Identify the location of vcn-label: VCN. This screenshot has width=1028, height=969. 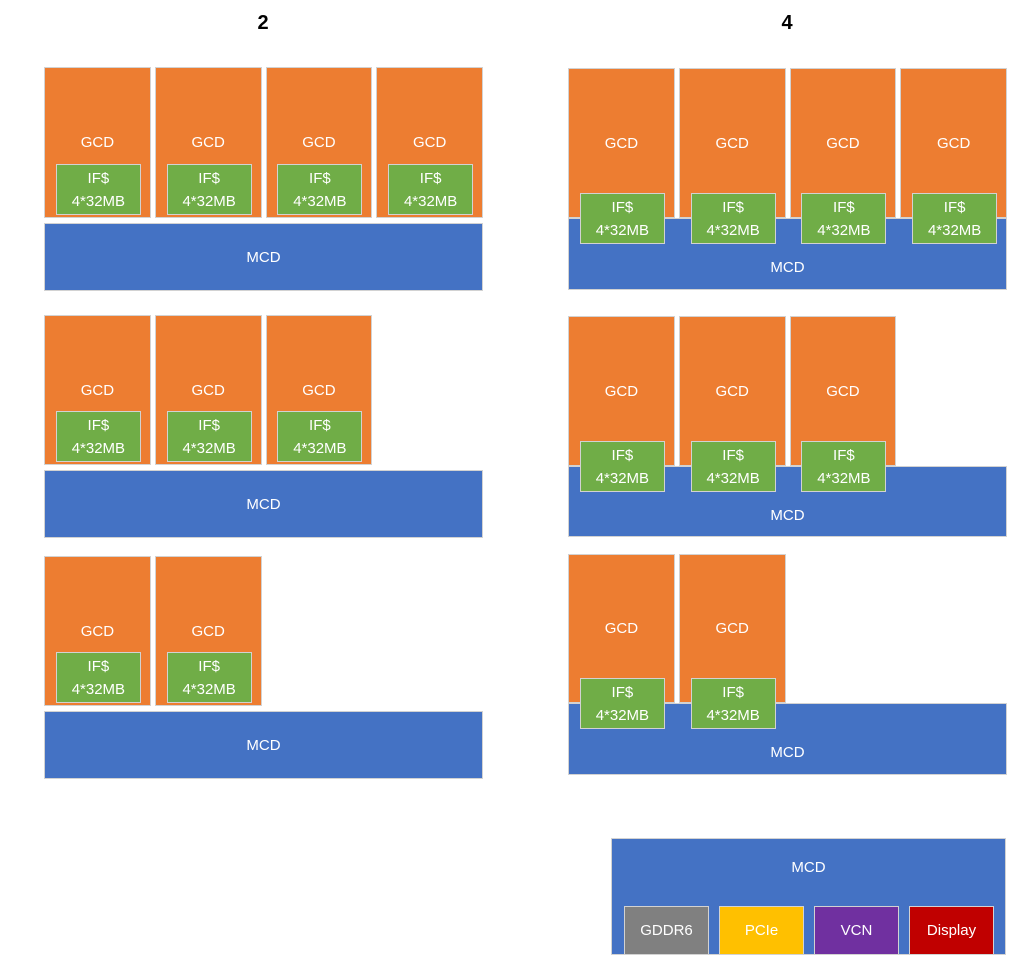
(856, 930).